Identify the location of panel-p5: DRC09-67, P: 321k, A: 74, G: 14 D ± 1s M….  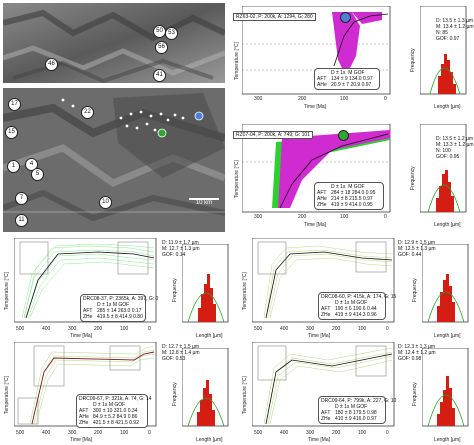
(116, 392).